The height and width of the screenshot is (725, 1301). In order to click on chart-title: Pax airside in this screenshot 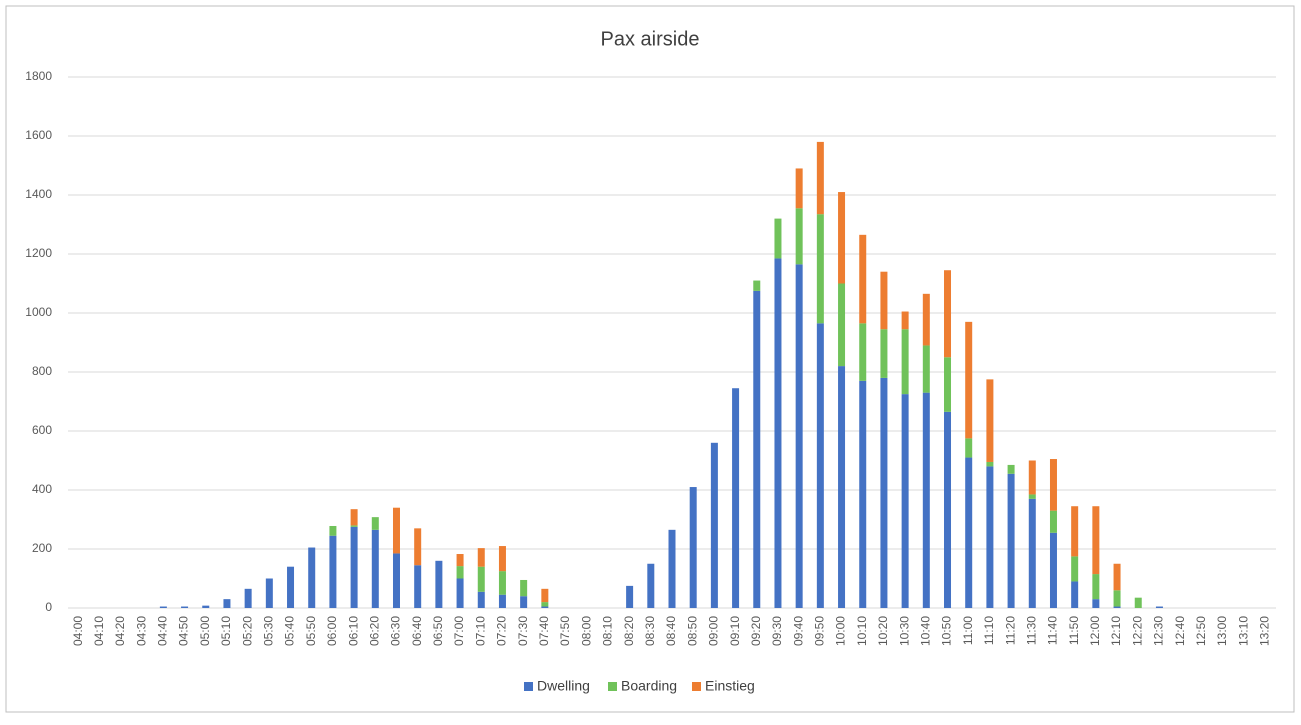, I will do `click(650, 39)`.